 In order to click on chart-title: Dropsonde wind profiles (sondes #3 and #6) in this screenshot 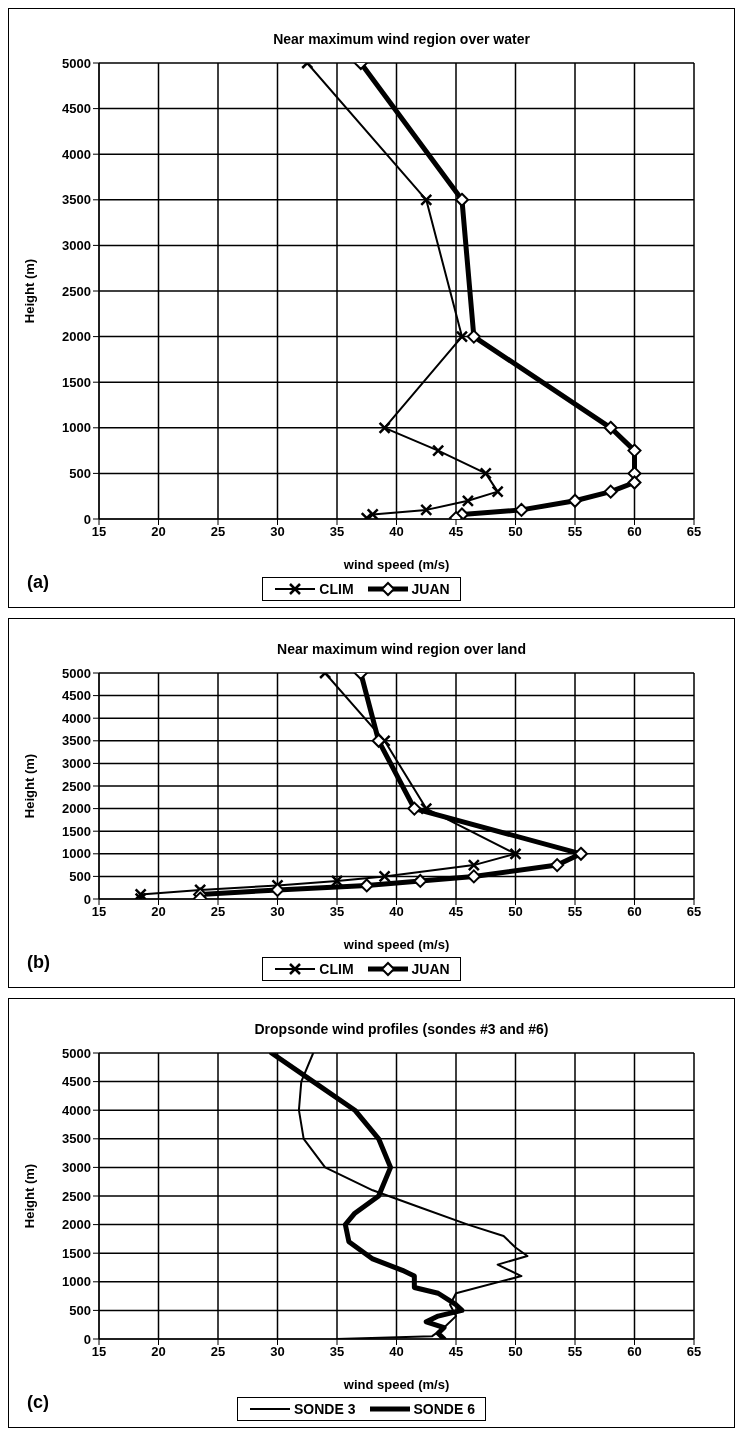, I will do `click(401, 1029)`.